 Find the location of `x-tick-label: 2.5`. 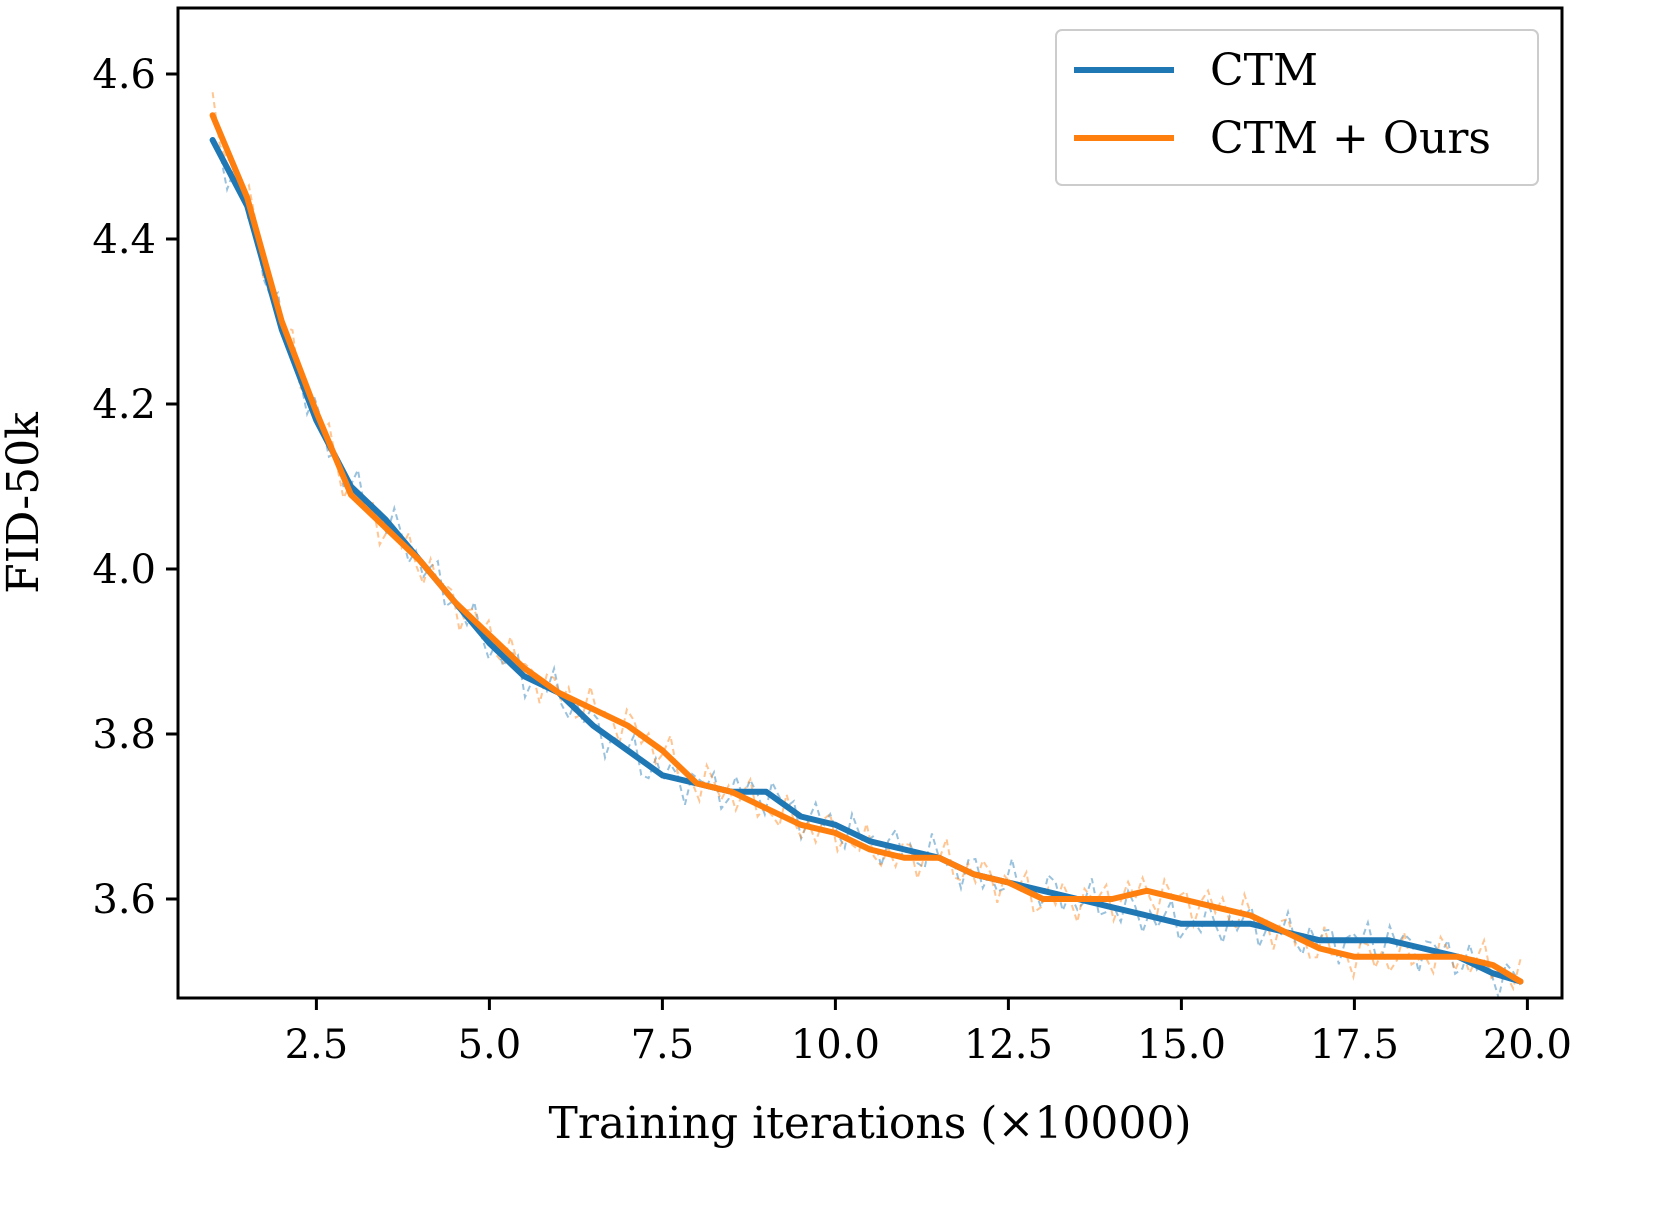

x-tick-label: 2.5 is located at coordinates (317, 1045).